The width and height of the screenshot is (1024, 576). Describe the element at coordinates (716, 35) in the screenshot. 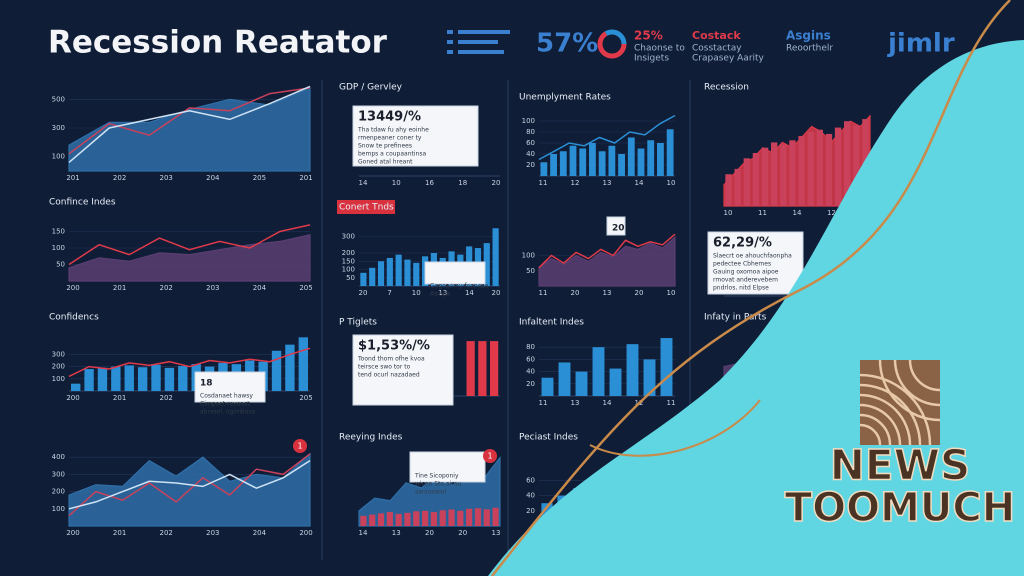

I see `header-stat-value: Costack` at that location.